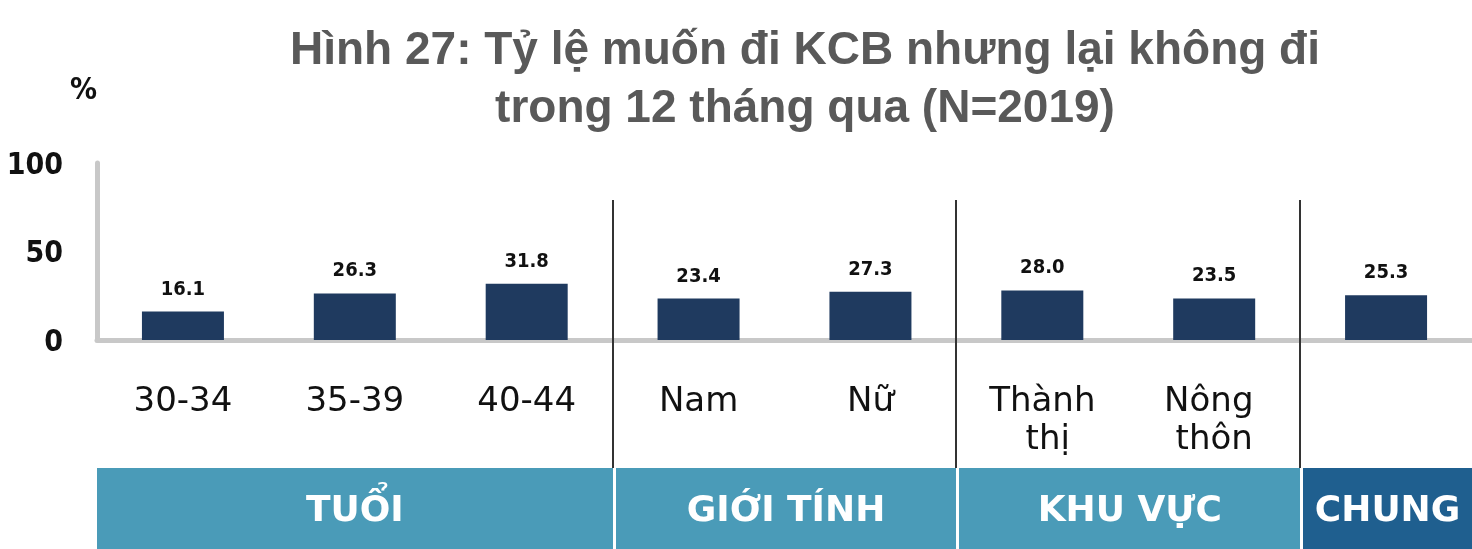 The height and width of the screenshot is (549, 1472). I want to click on y-axis-title: %, so click(83, 88).